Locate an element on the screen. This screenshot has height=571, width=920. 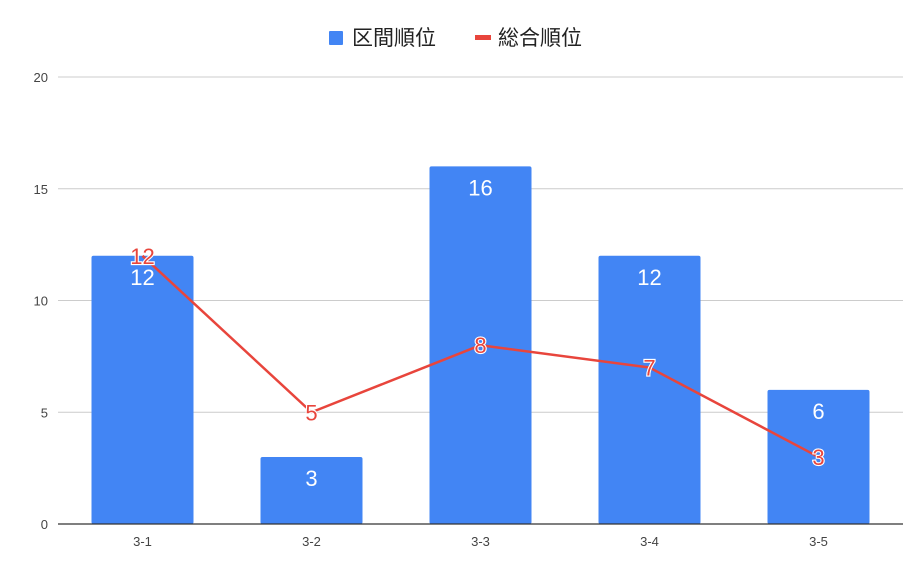
x-tick-label: 3-1 is located at coordinates (142, 541).